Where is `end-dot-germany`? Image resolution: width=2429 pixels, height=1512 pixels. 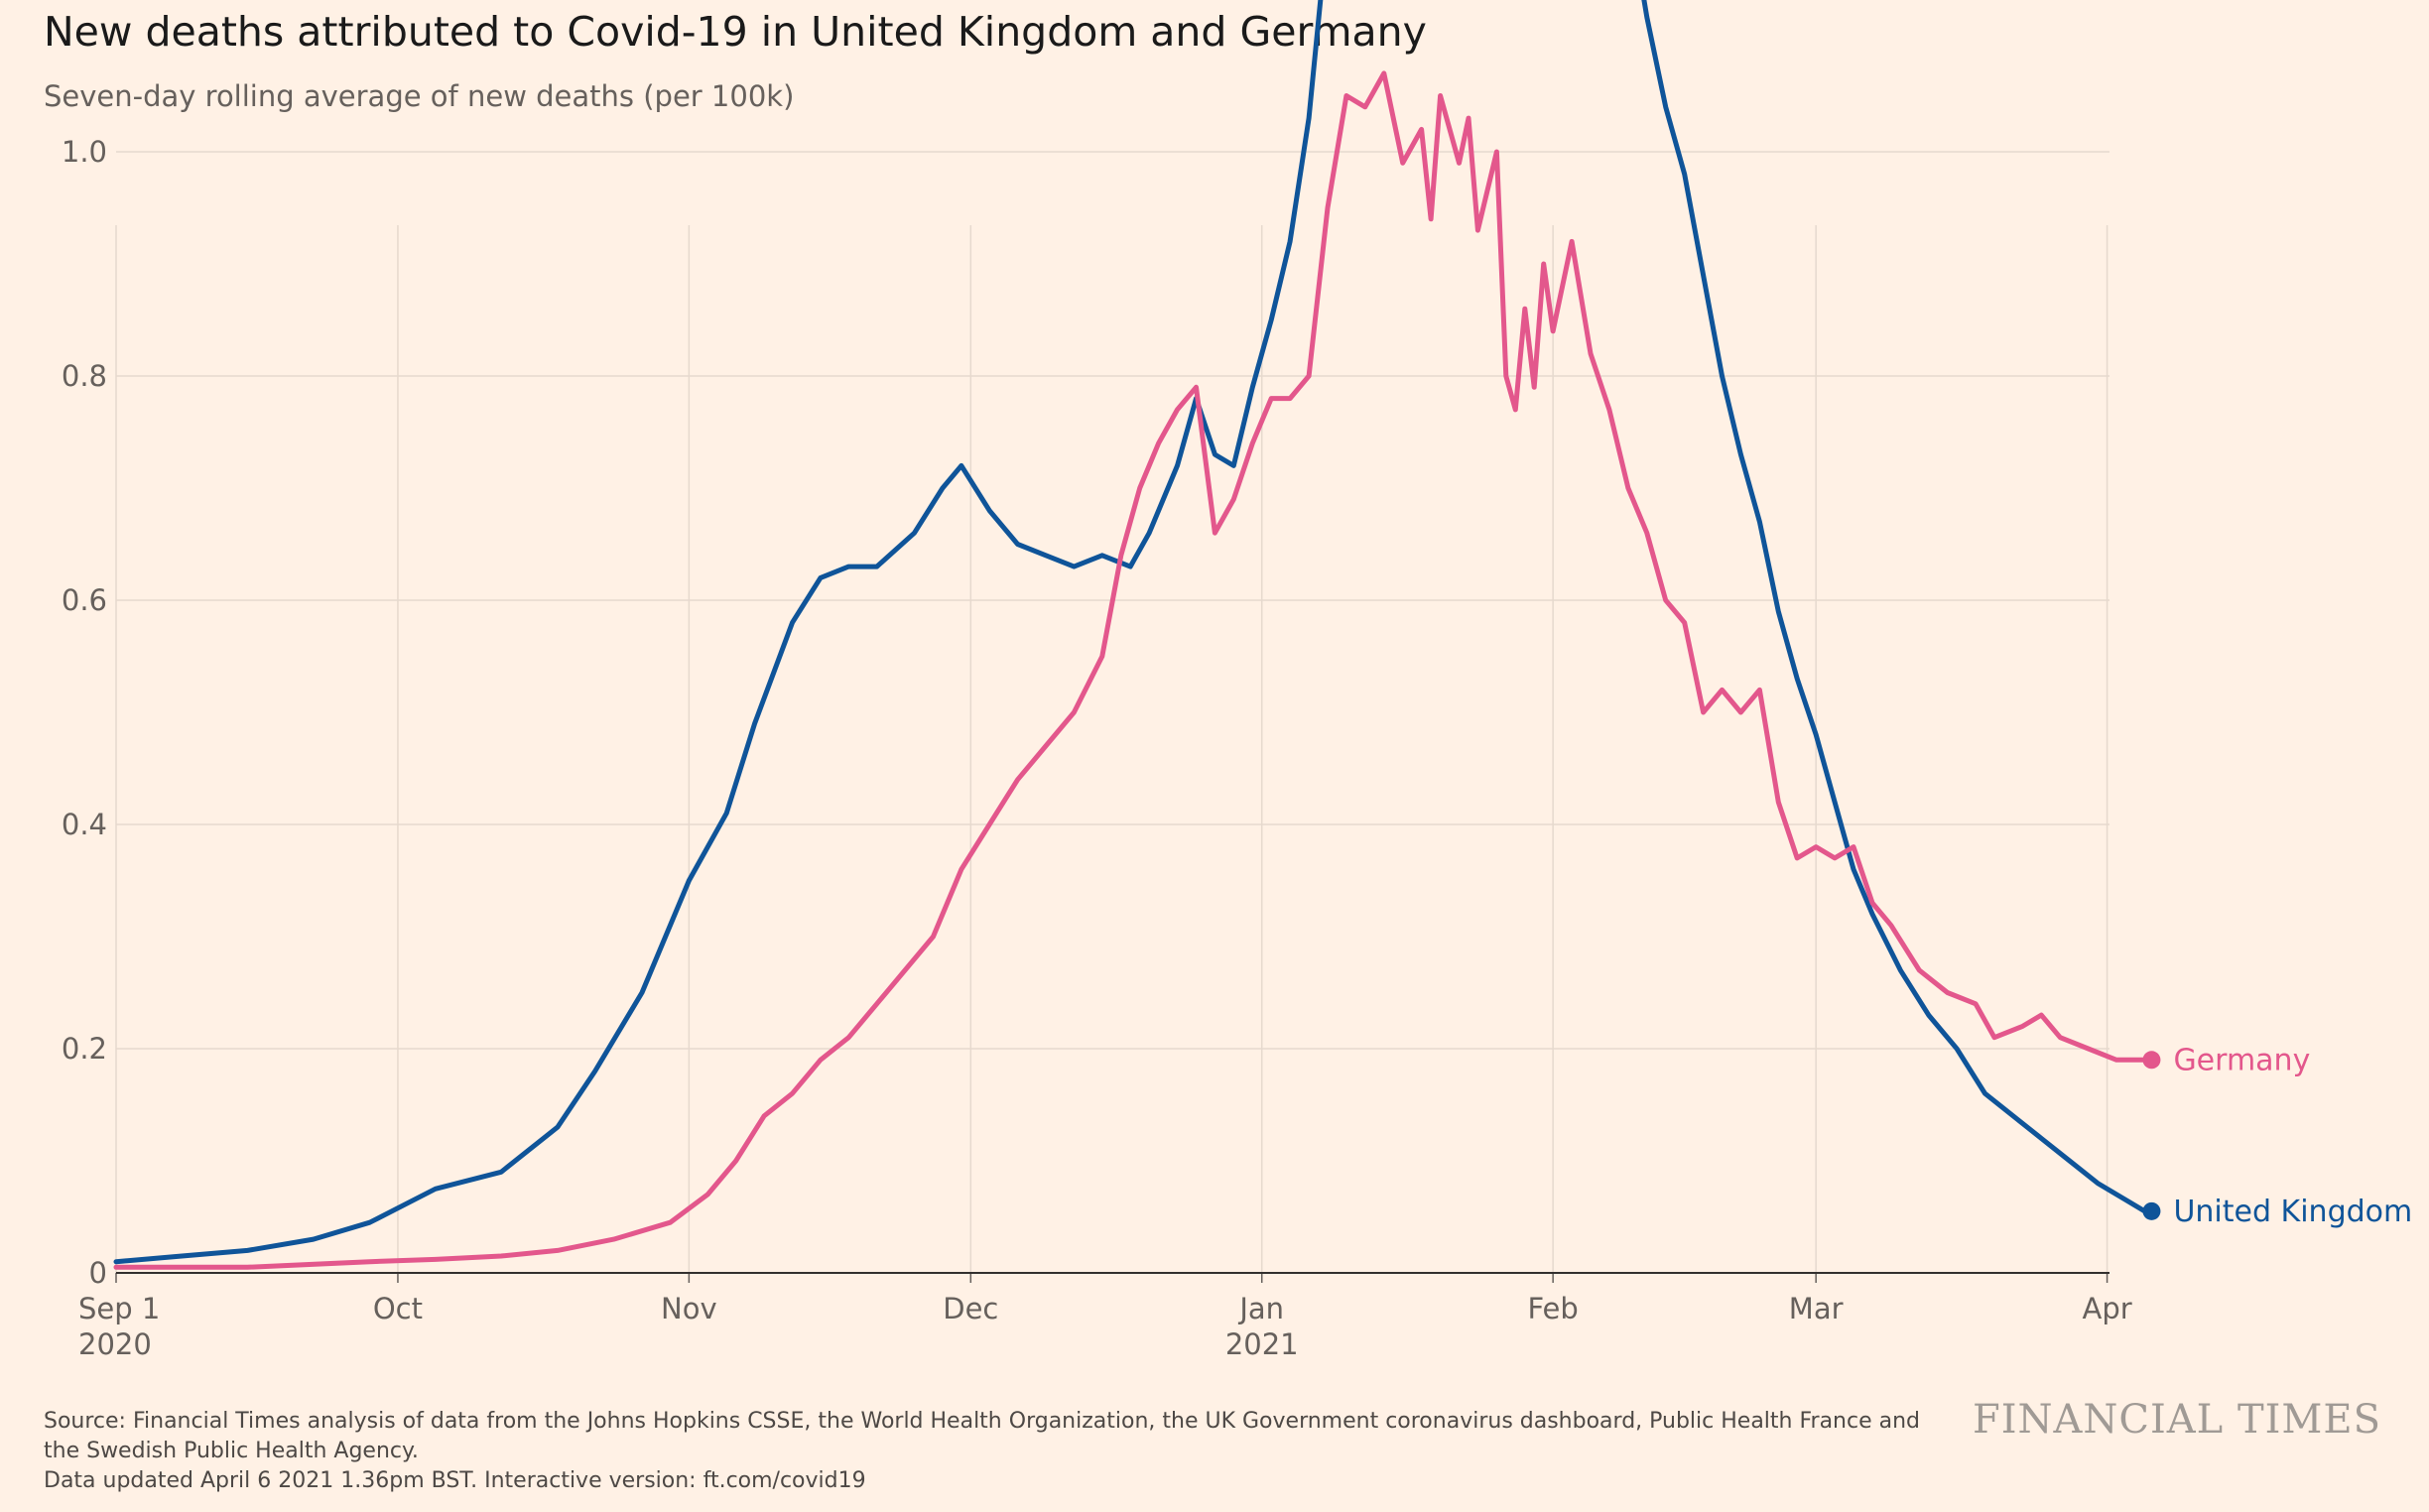
end-dot-germany is located at coordinates (2152, 1060).